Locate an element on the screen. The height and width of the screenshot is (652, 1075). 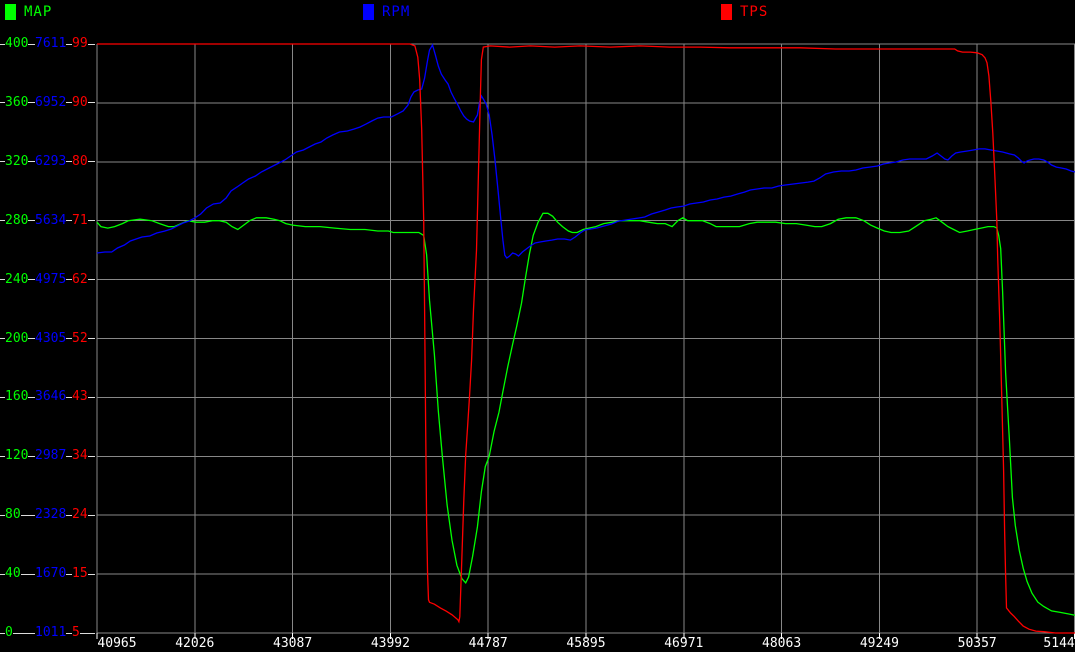
x-tick-label: 50357 is located at coordinates (977, 643).